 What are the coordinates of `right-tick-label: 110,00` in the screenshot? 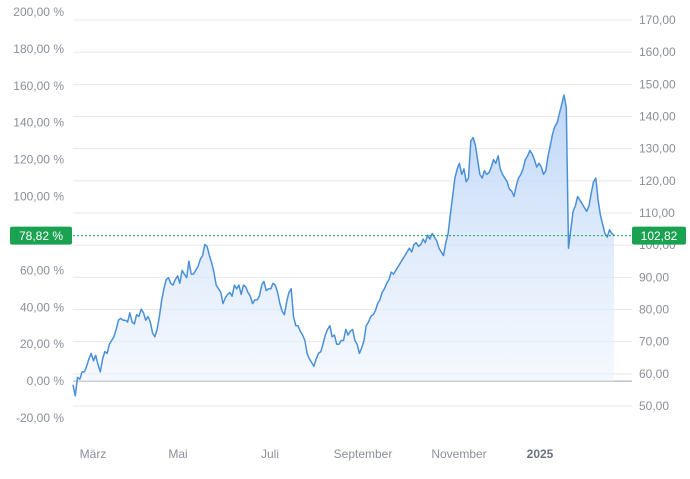 It's located at (657, 213).